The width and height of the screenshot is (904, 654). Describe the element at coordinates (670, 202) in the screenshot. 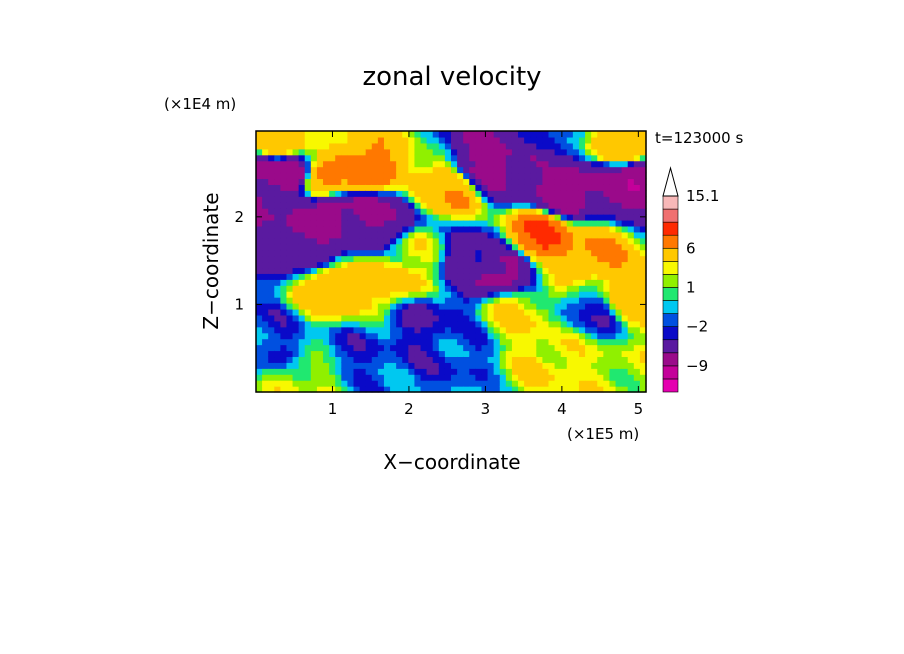

I see `colorbar-box` at that location.